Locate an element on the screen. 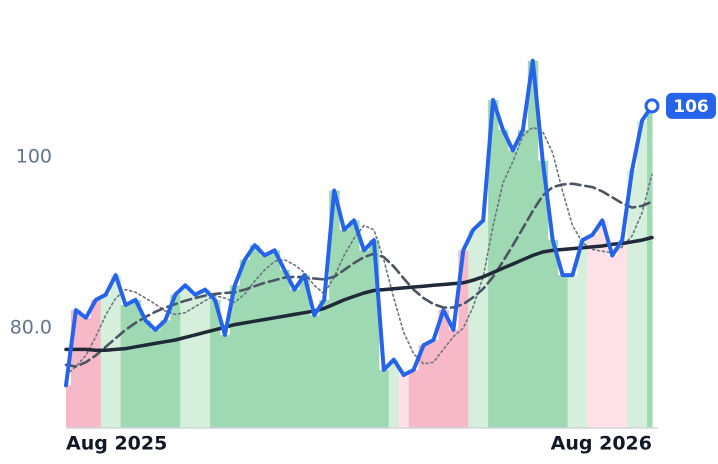 The height and width of the screenshot is (464, 718). y-tick-label: 80.0 is located at coordinates (31, 328).